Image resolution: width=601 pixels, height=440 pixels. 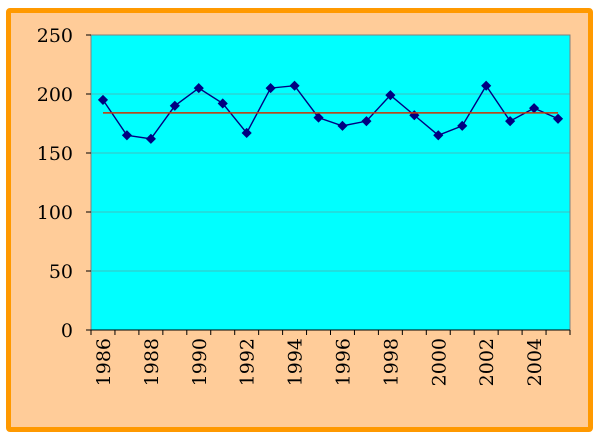 I want to click on x-tick-label: 1996, so click(x=343, y=362).